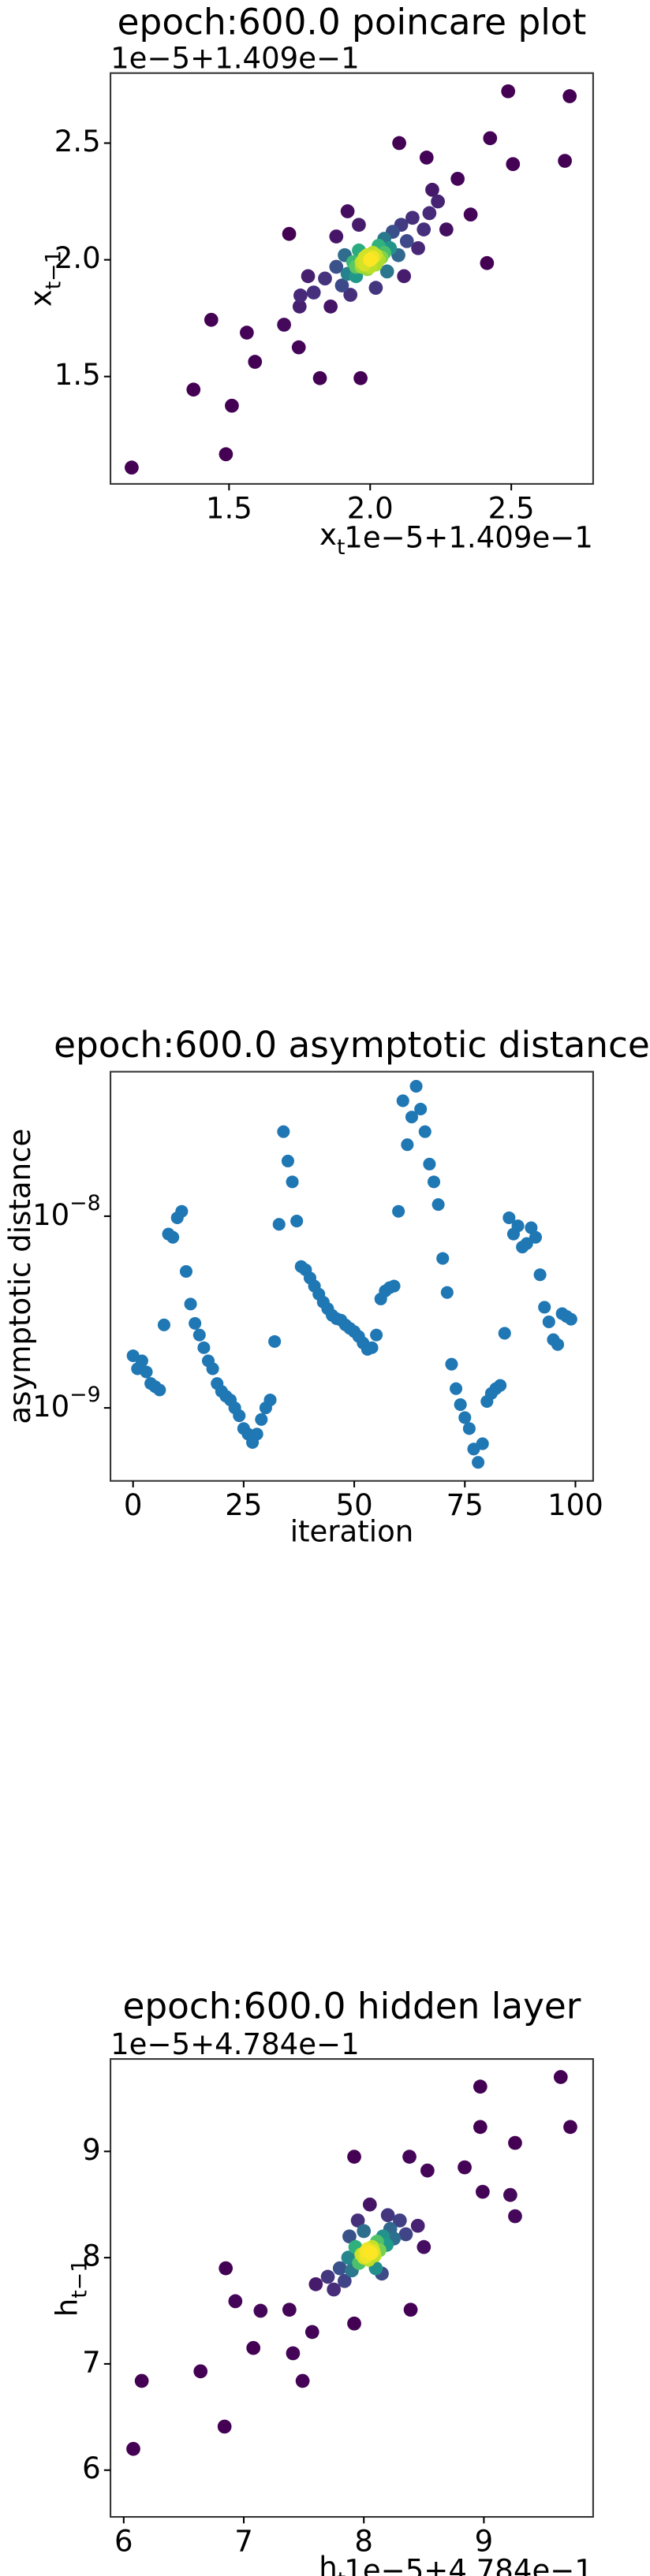 This screenshot has height=2576, width=650. Describe the element at coordinates (77, 375) in the screenshot. I see `y-tick-label: 1.5` at that location.